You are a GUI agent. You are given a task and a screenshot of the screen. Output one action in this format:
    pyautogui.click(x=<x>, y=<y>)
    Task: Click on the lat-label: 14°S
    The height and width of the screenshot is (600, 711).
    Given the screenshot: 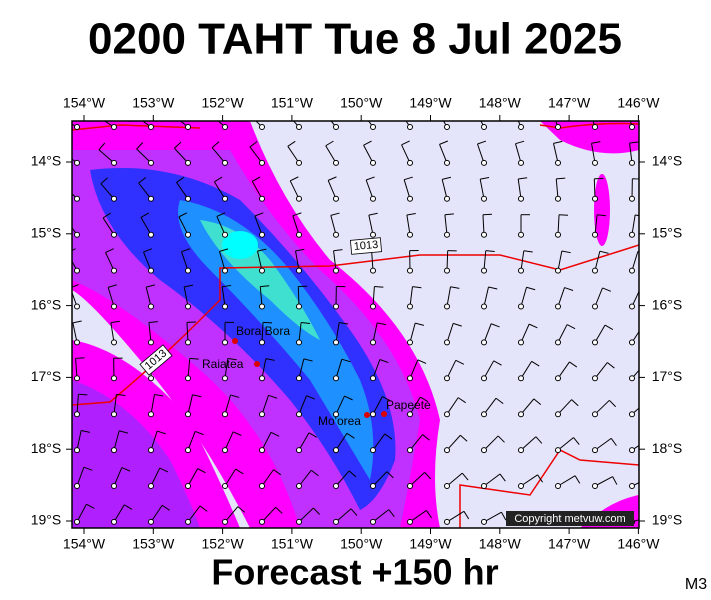 What is the action you would take?
    pyautogui.click(x=667, y=161)
    